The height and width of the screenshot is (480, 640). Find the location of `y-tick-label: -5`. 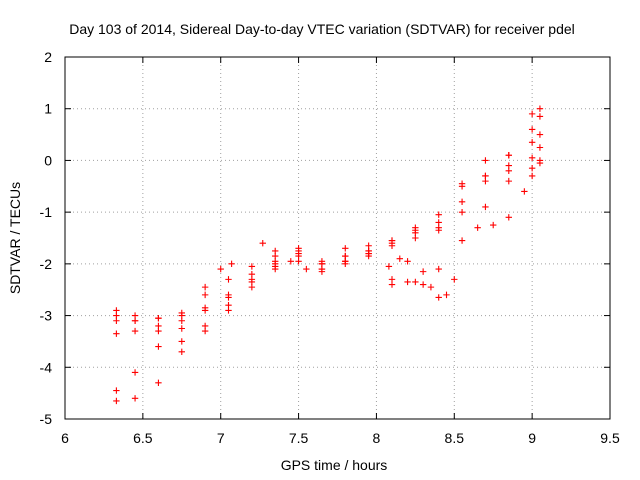

y-tick-label: -5 is located at coordinates (46, 419).